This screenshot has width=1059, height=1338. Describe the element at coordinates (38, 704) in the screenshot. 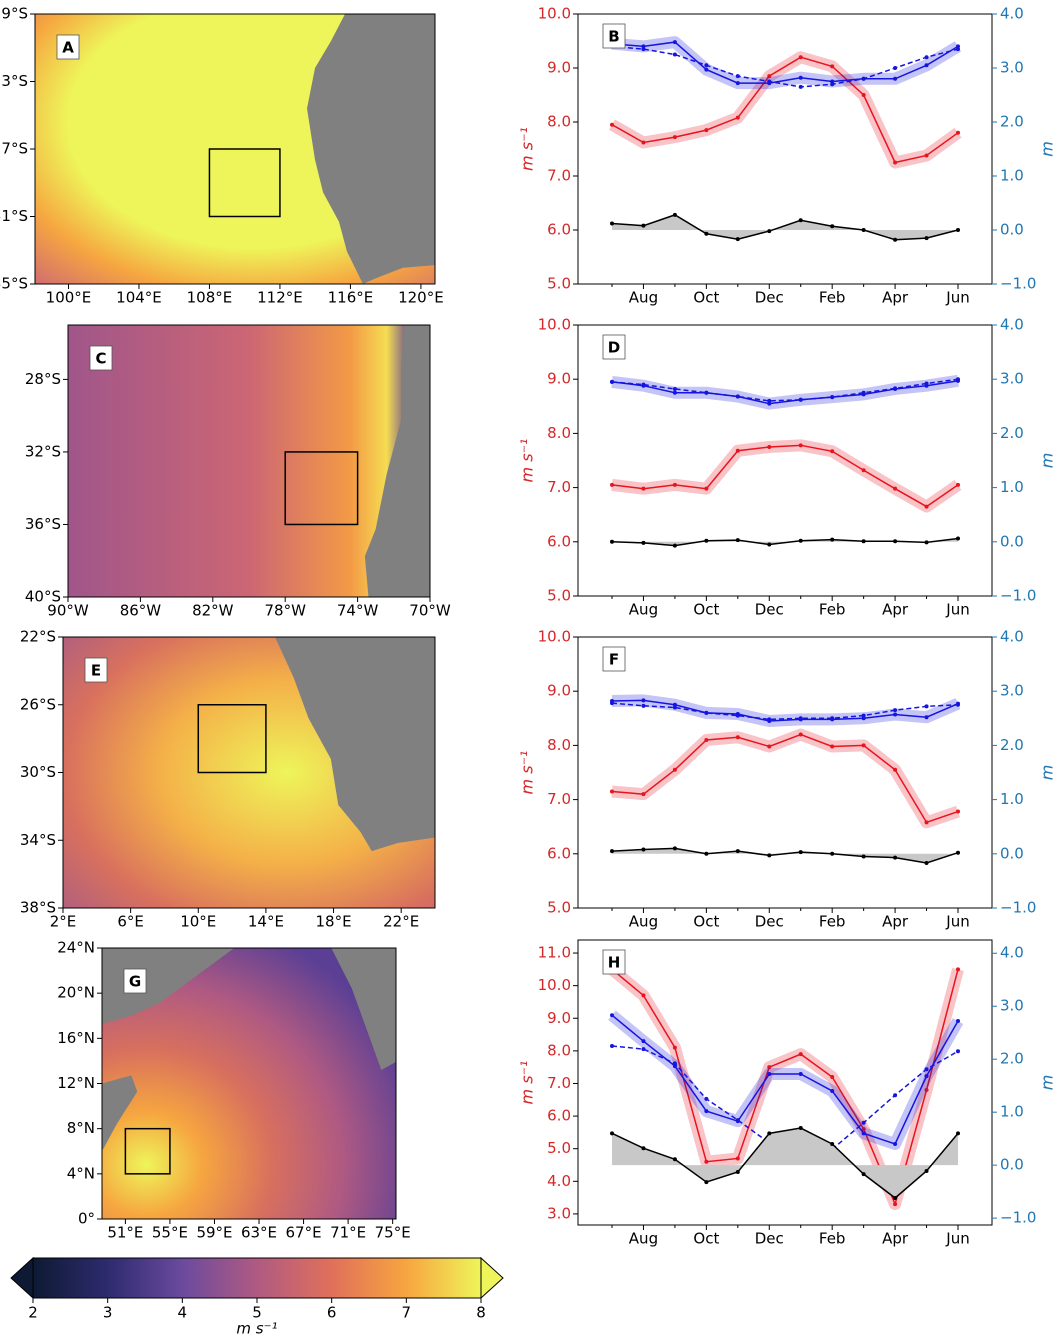

I see `y-tick-label: 26°S` at that location.